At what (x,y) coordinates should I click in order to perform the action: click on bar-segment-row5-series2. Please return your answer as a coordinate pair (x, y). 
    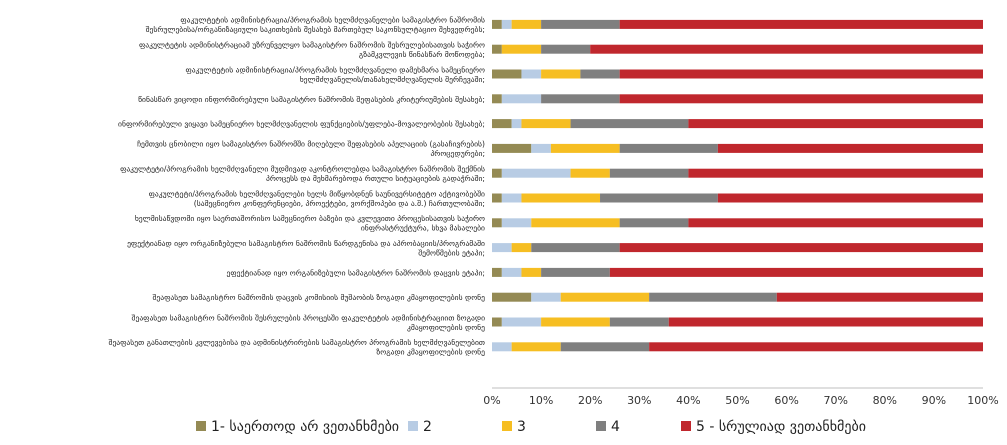
    Looking at the image, I should click on (516, 124).